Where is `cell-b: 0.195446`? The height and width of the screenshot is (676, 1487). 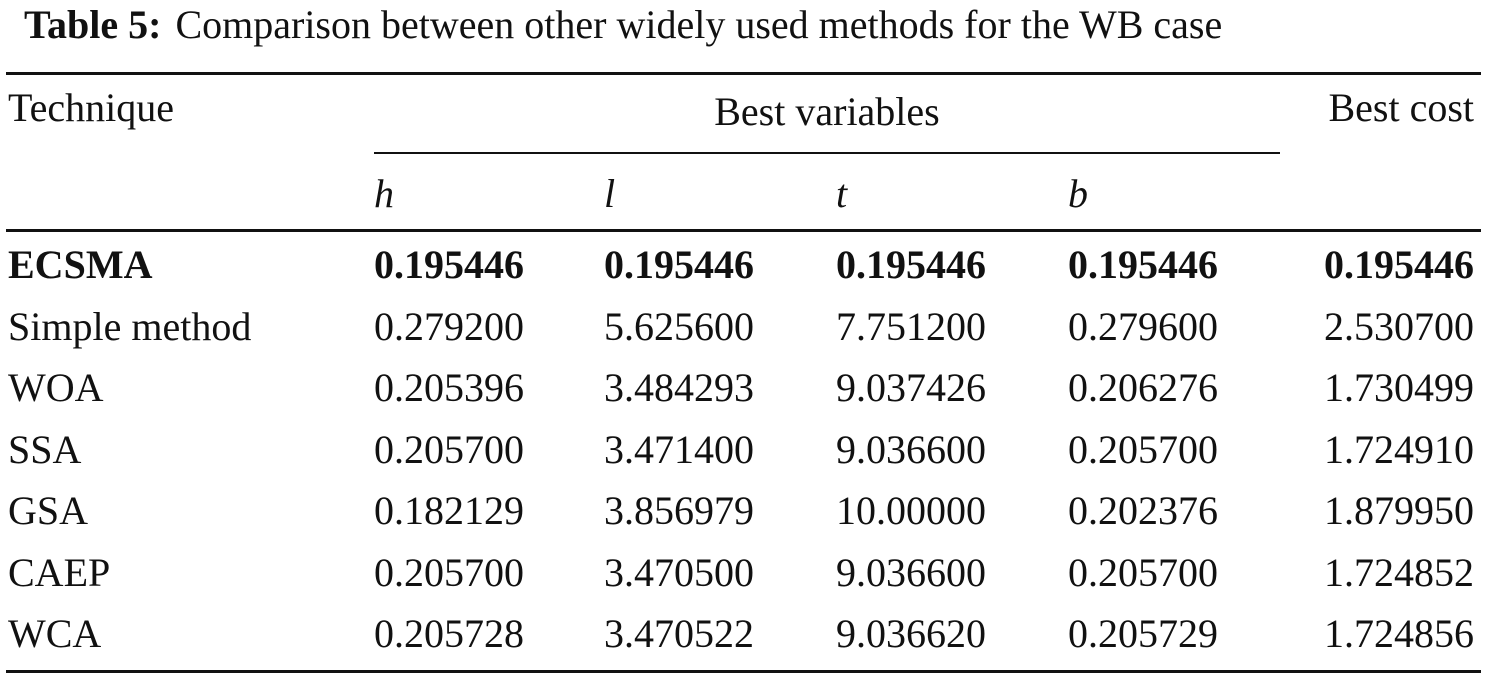
cell-b: 0.195446 is located at coordinates (1143, 264).